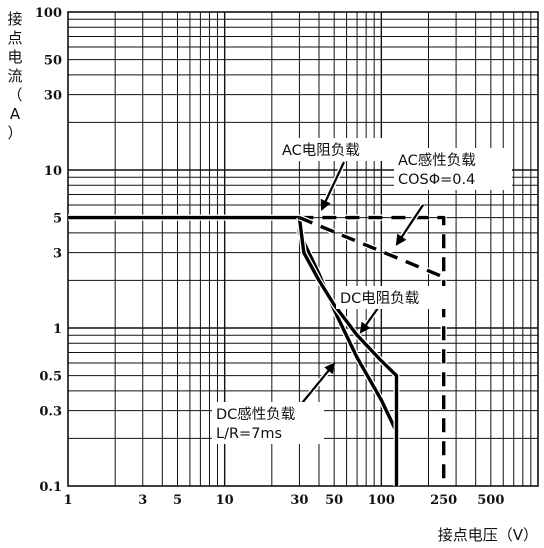  Describe the element at coordinates (50, 377) in the screenshot. I see `y-tick-label: 0.5` at that location.